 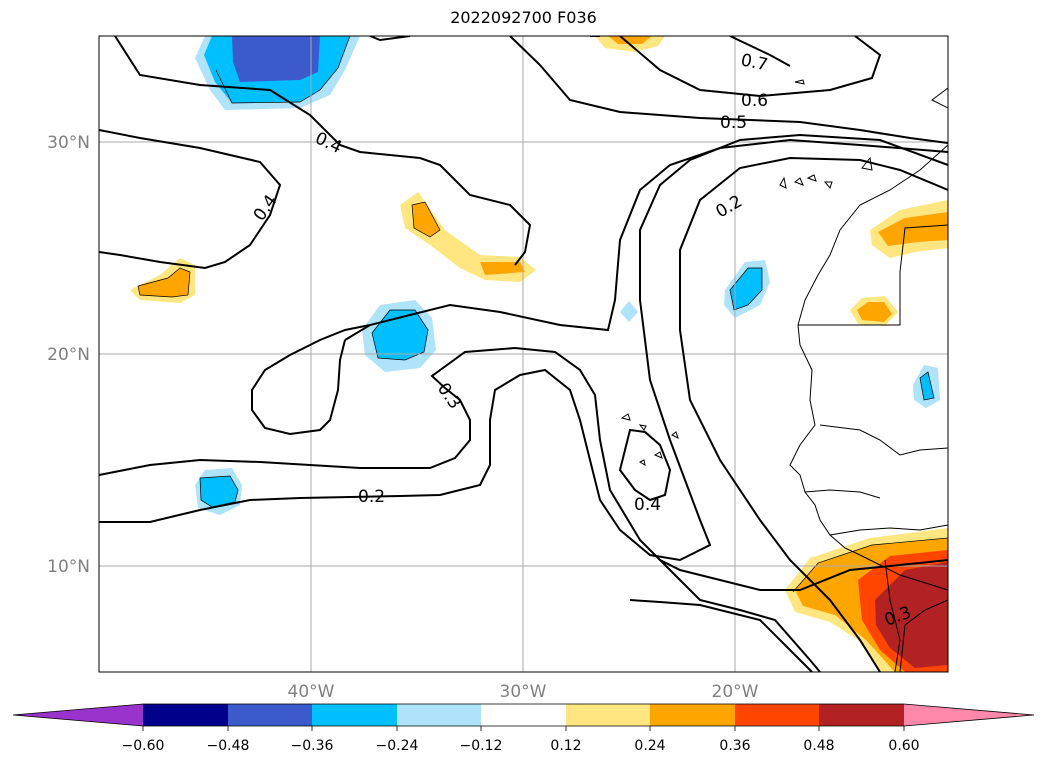 I want to click on contour-label: 0.4, so click(x=647, y=505).